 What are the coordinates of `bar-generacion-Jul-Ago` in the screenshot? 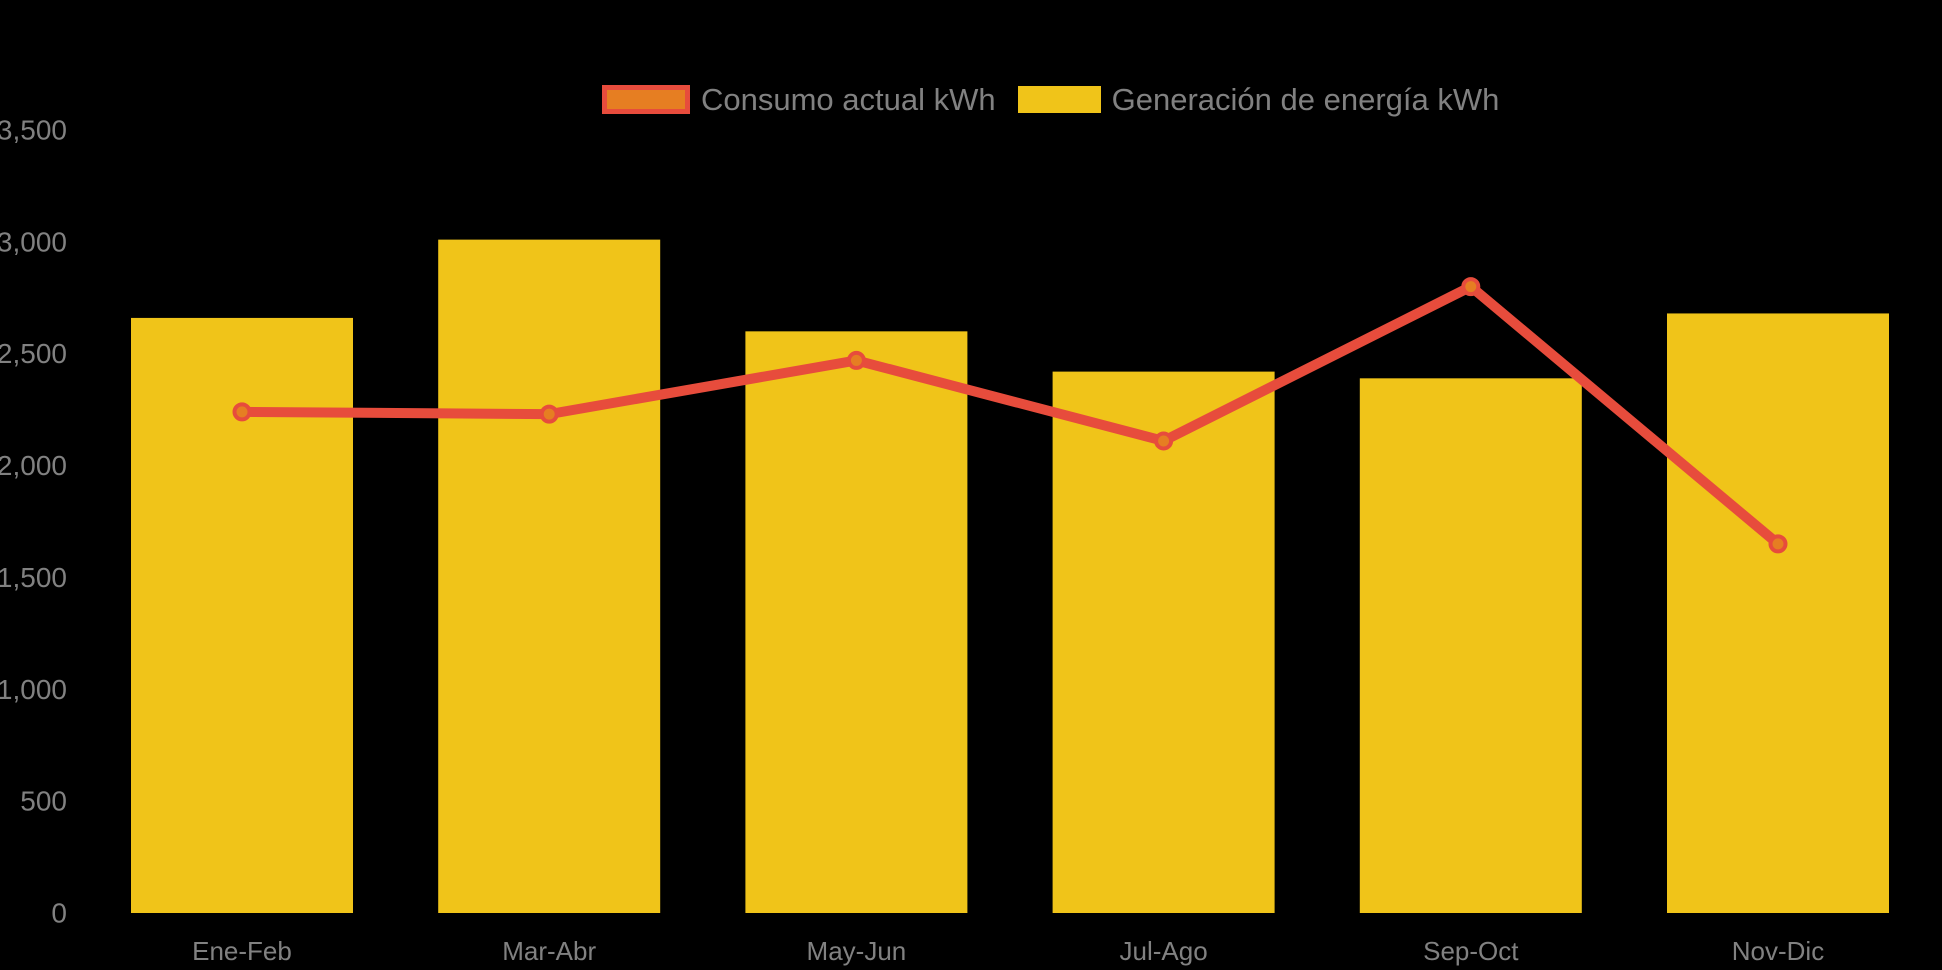 It's located at (1163, 642).